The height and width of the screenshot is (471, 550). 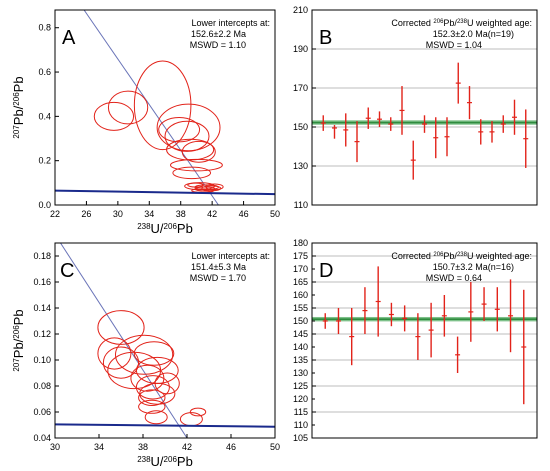 I want to click on x-tick-label: 22, so click(x=55, y=214).